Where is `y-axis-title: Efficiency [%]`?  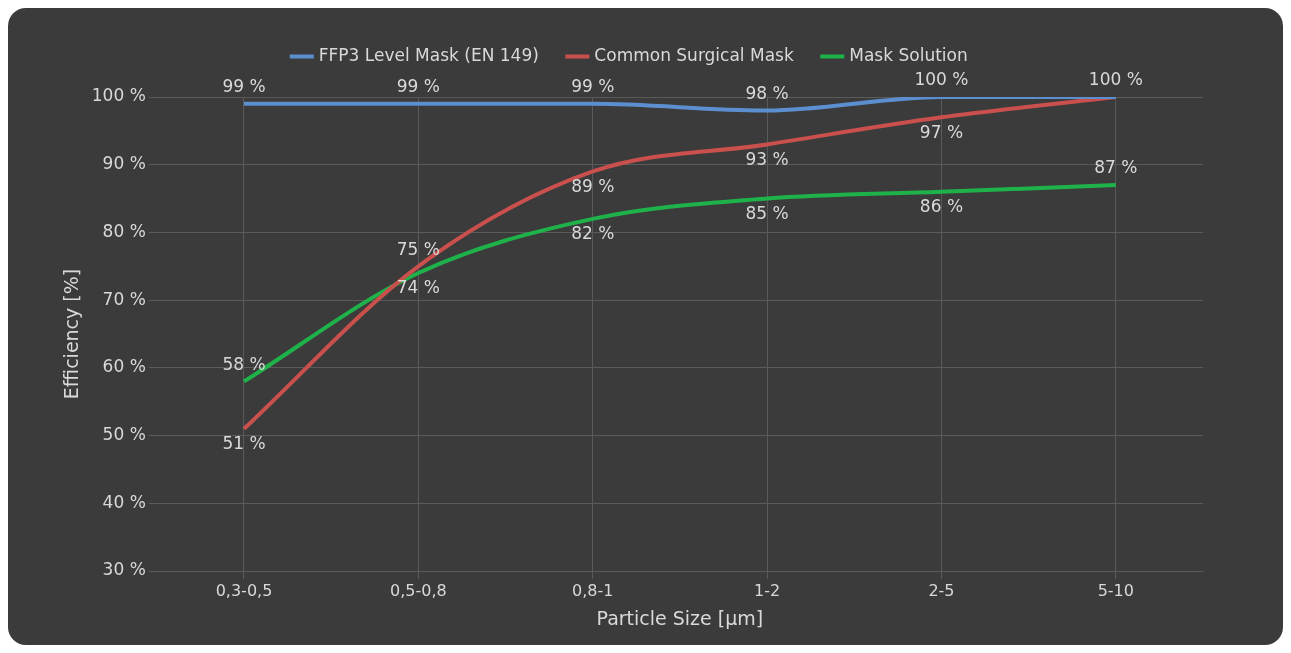
y-axis-title: Efficiency [%] is located at coordinates (71, 334).